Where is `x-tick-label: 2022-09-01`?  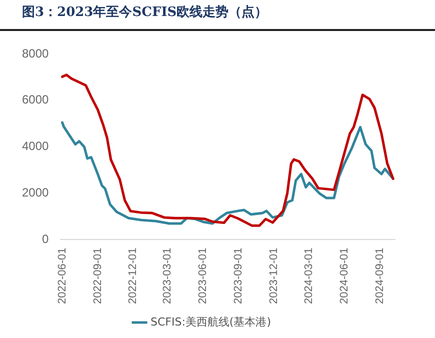
x-tick-label: 2022-09-01 is located at coordinates (98, 276).